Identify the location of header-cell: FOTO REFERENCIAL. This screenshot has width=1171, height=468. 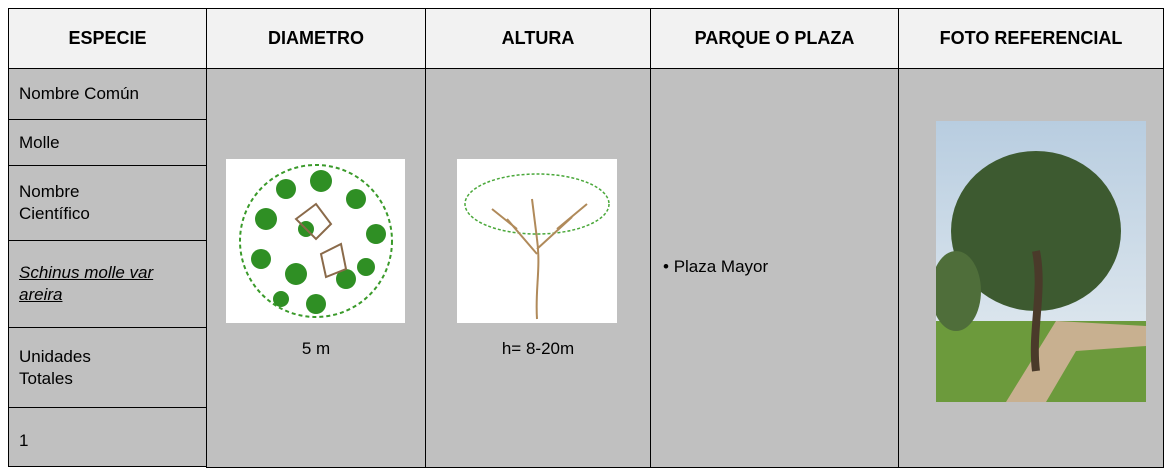
(1031, 38).